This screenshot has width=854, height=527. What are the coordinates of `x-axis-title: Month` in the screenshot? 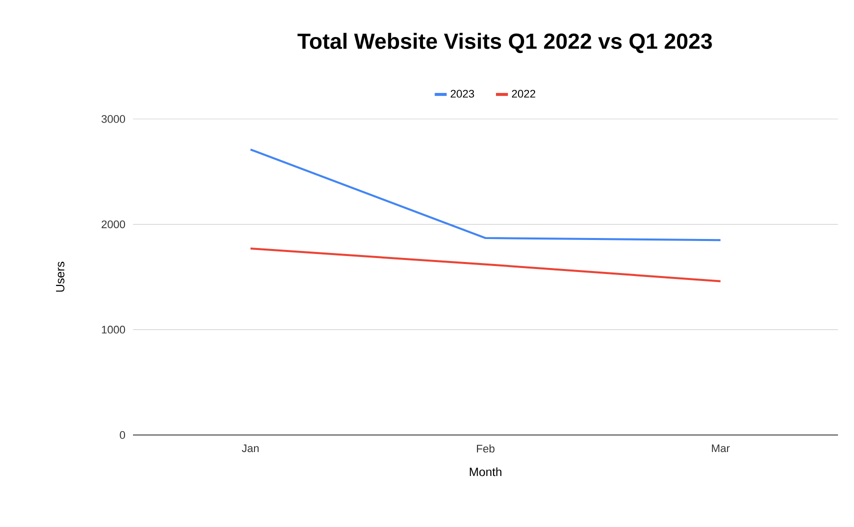 It's located at (486, 471).